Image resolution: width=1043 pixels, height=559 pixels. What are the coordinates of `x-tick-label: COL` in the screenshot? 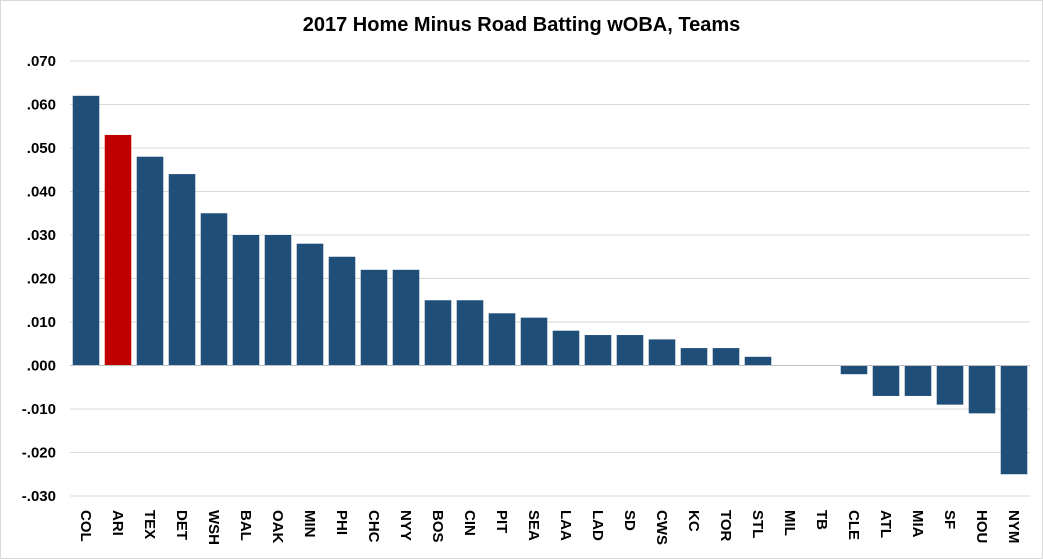 It's located at (85, 526).